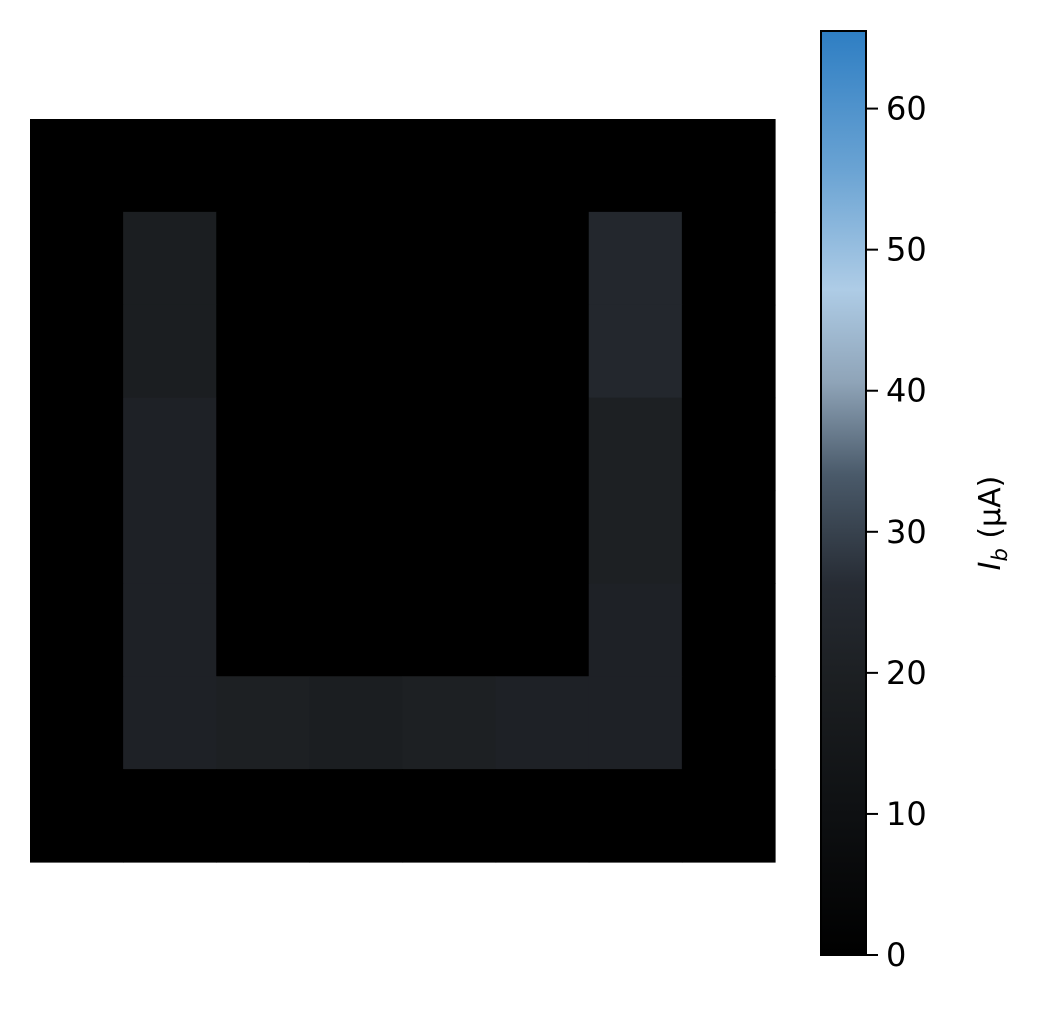  I want to click on heatmap-cell-r1-c7, so click(728, 258).